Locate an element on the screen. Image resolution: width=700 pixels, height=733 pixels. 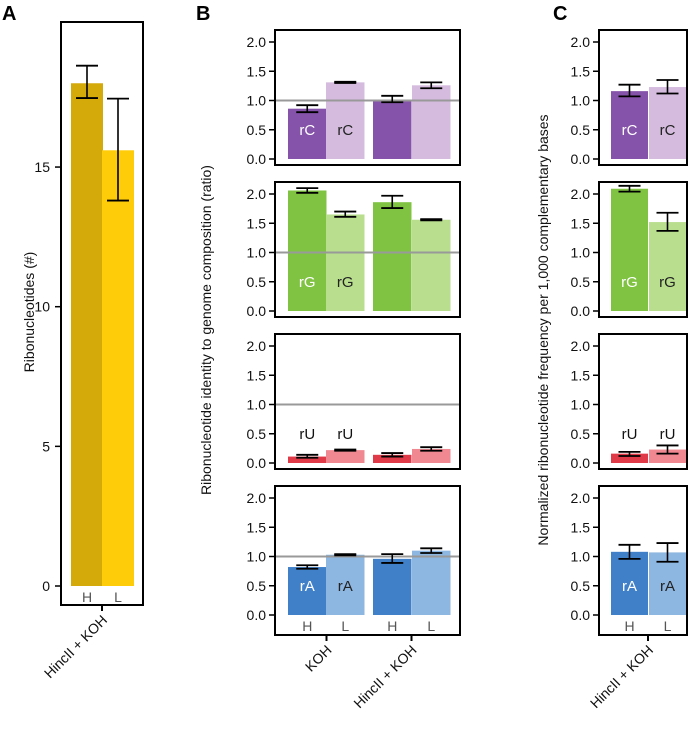
panel-a-ylabel: Ribonucleotides (#) is located at coordinates (29, 312).